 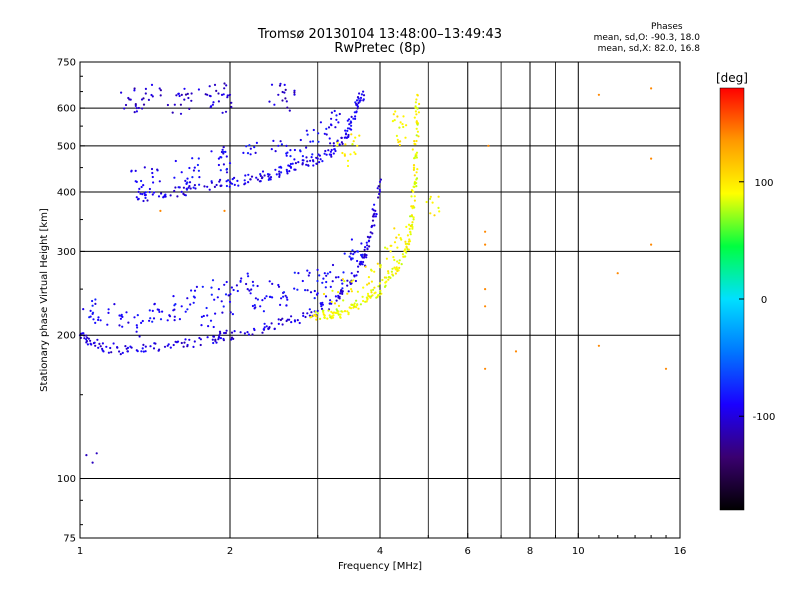 I want to click on x-tick-label-4: 4, so click(x=380, y=551).